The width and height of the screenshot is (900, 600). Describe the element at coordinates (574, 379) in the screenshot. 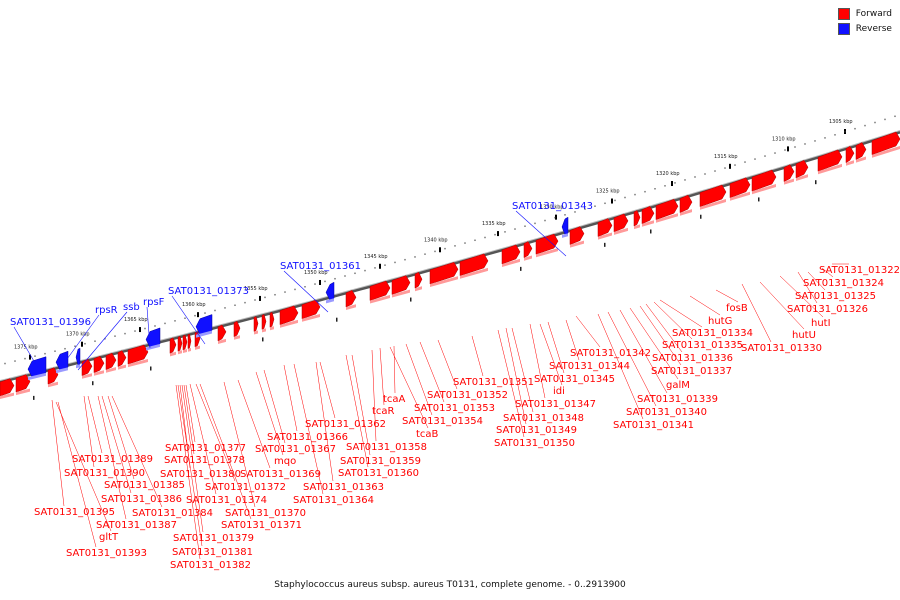

I see `forward-gene-label: SAT0131_01345` at that location.